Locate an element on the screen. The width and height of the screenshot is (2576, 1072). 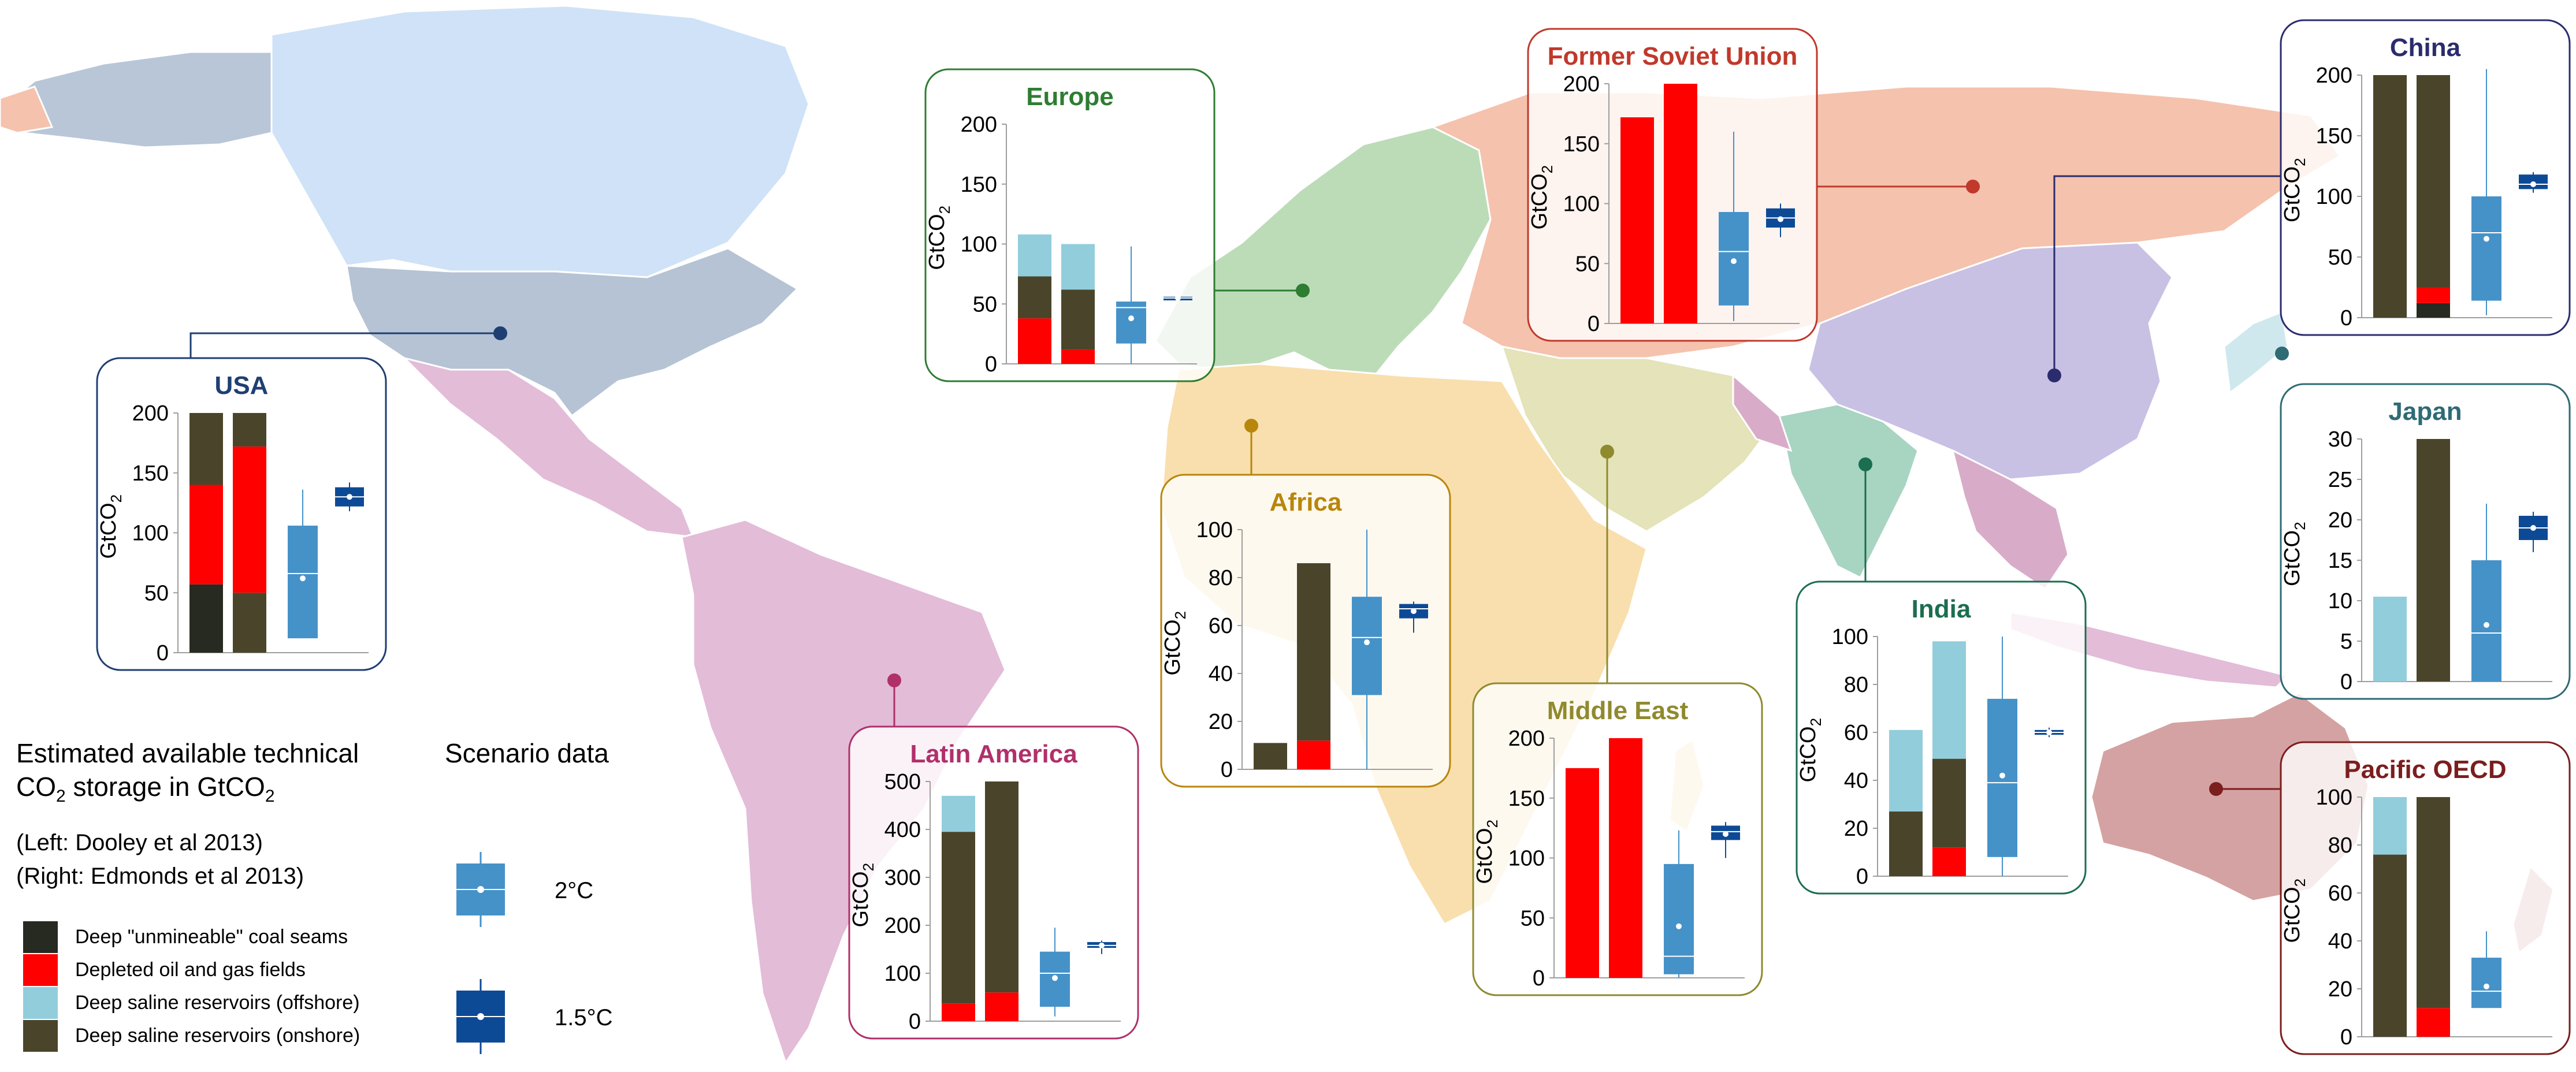
india-y-tick-label: 20 is located at coordinates (1856, 829).